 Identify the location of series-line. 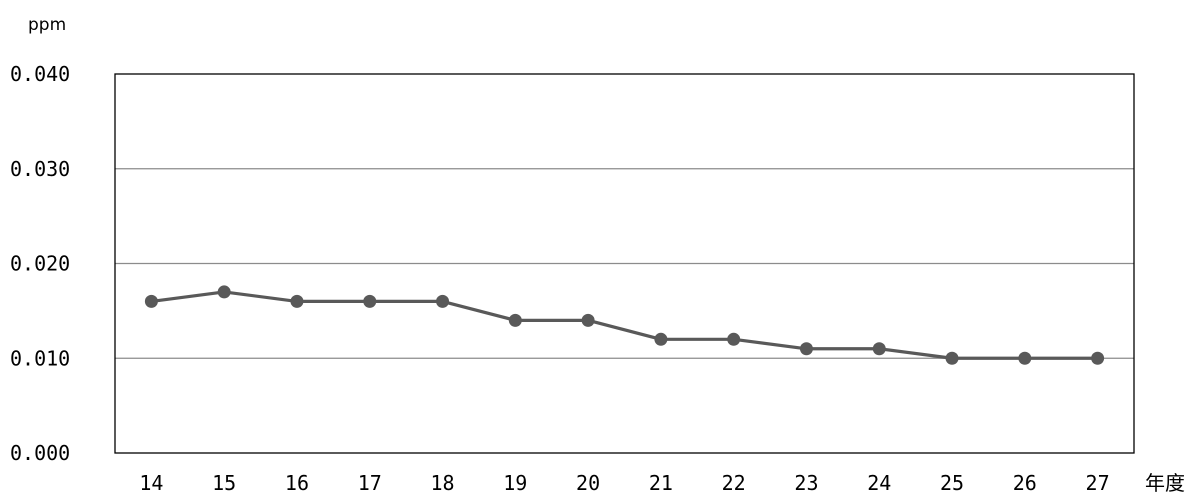
(624, 325).